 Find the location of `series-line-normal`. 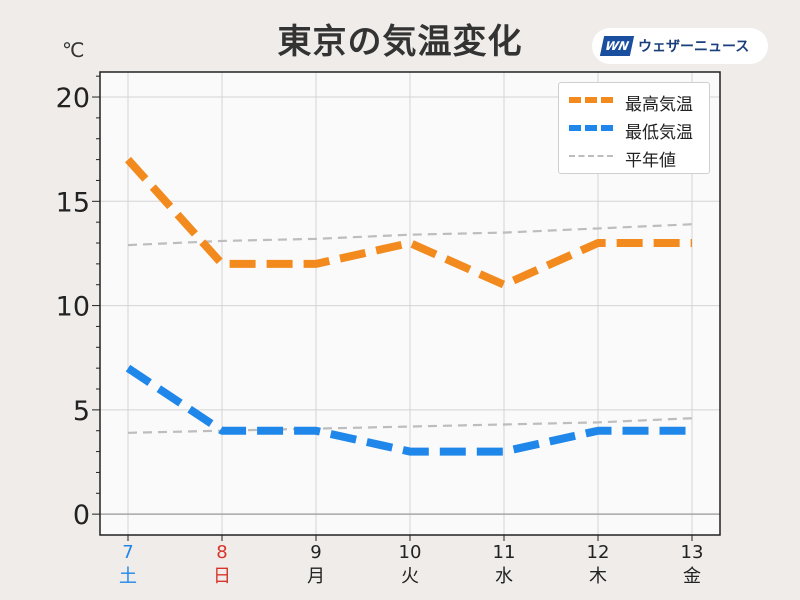

series-line-normal is located at coordinates (410, 235).